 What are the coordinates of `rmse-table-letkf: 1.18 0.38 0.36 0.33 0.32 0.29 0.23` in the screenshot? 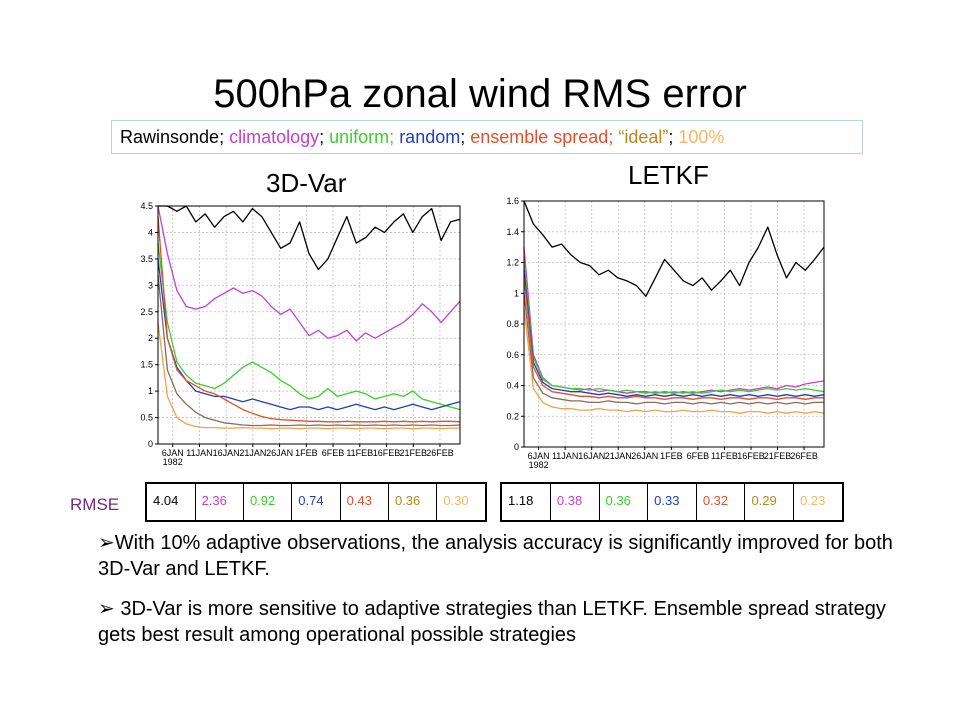 It's located at (672, 502).